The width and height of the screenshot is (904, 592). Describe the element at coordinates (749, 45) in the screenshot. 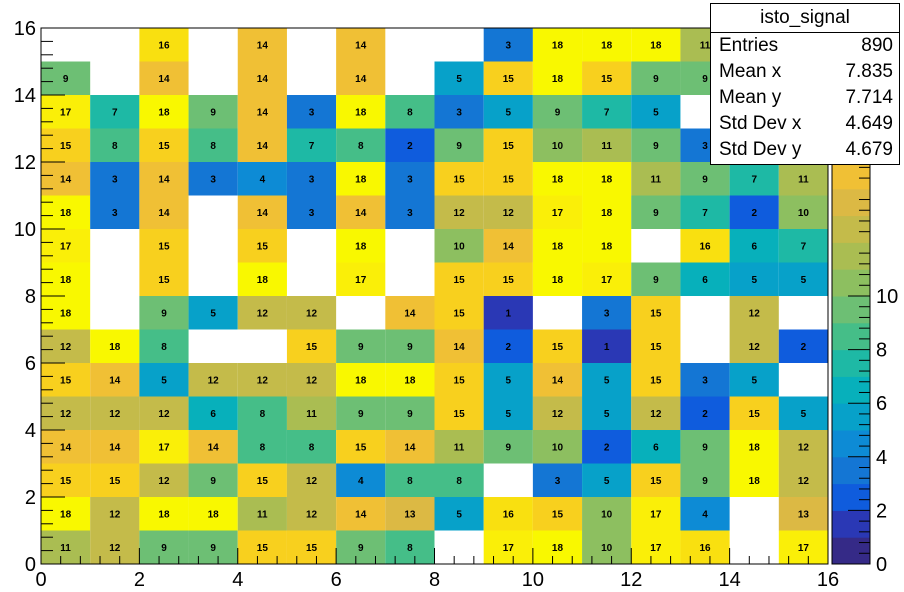

I see `stats-label: Entries` at that location.